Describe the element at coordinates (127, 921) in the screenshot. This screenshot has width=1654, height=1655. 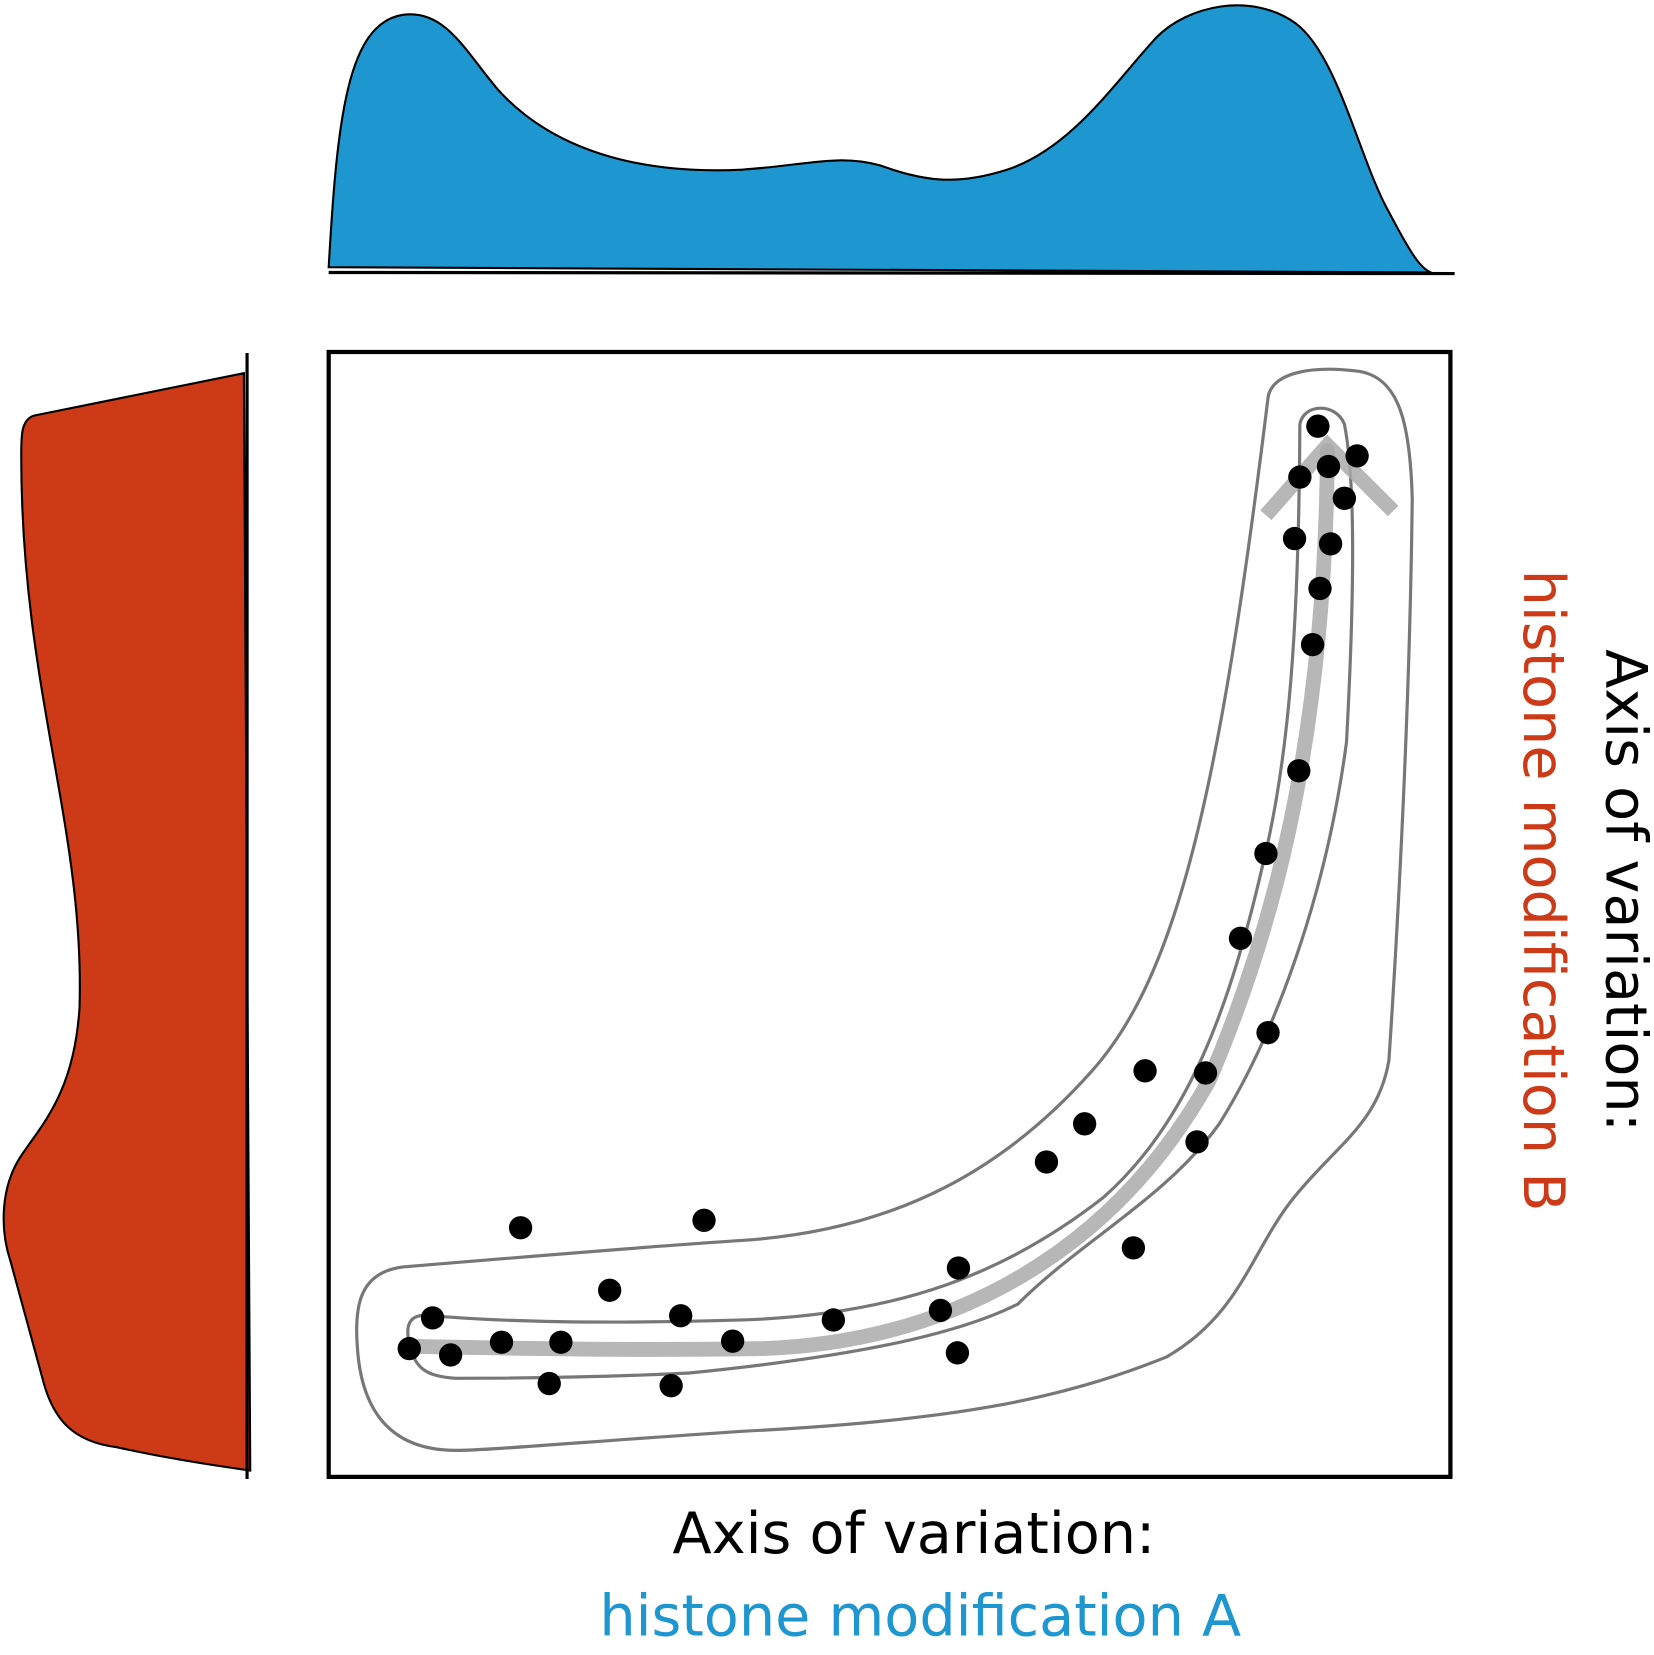
I see `density-b` at that location.